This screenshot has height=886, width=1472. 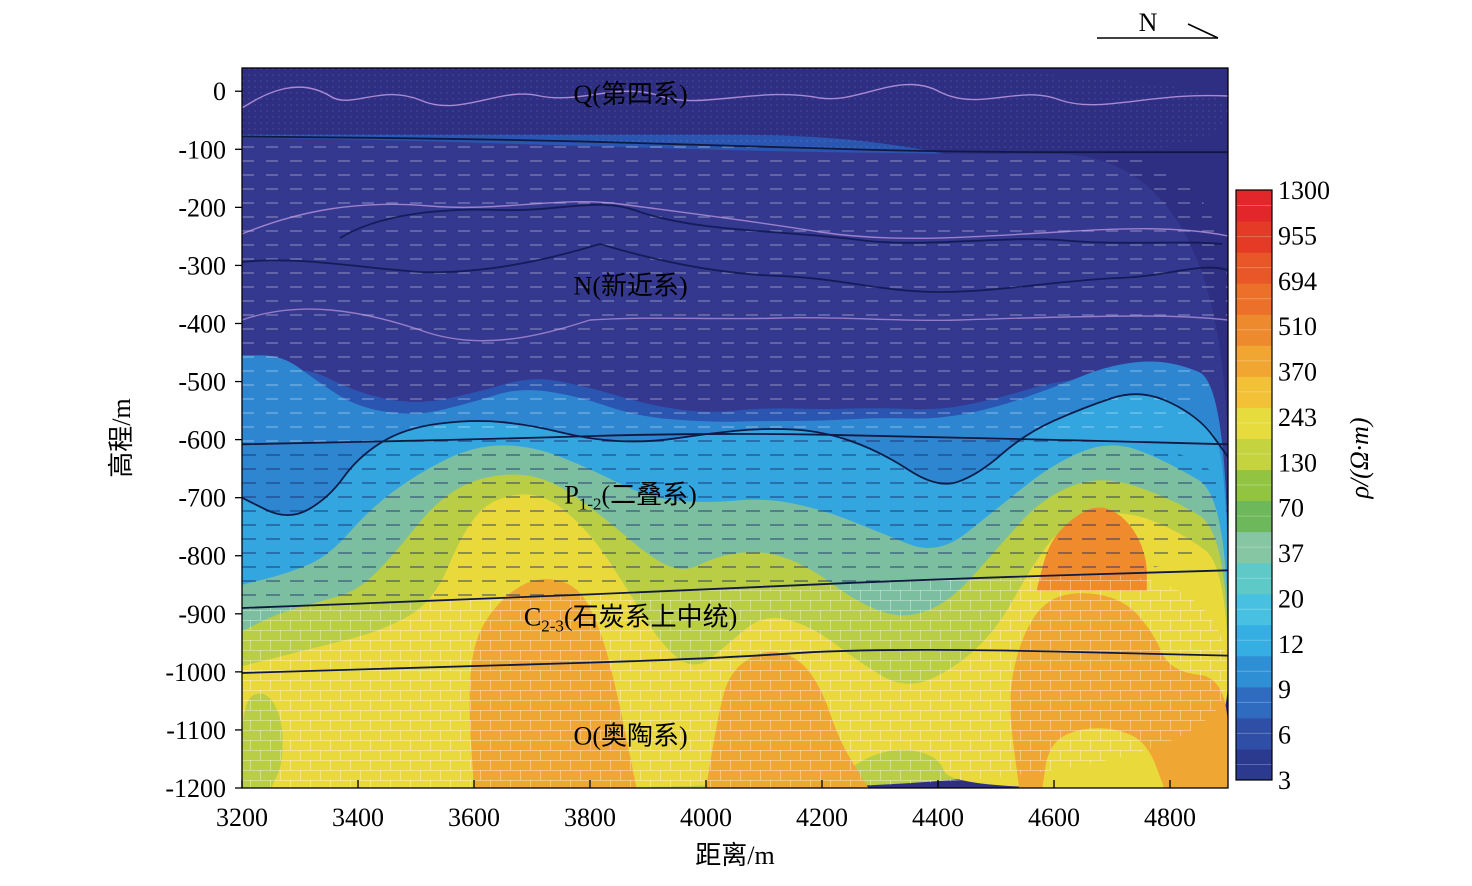 What do you see at coordinates (358, 817) in the screenshot?
I see `x-tick-label: 3400` at bounding box center [358, 817].